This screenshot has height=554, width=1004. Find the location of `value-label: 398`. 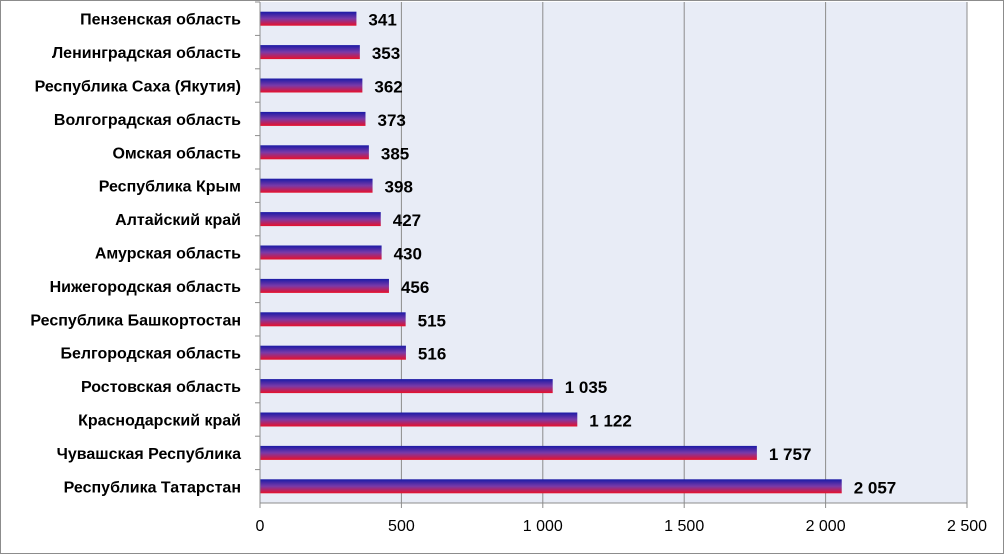

value-label: 398 is located at coordinates (399, 187).